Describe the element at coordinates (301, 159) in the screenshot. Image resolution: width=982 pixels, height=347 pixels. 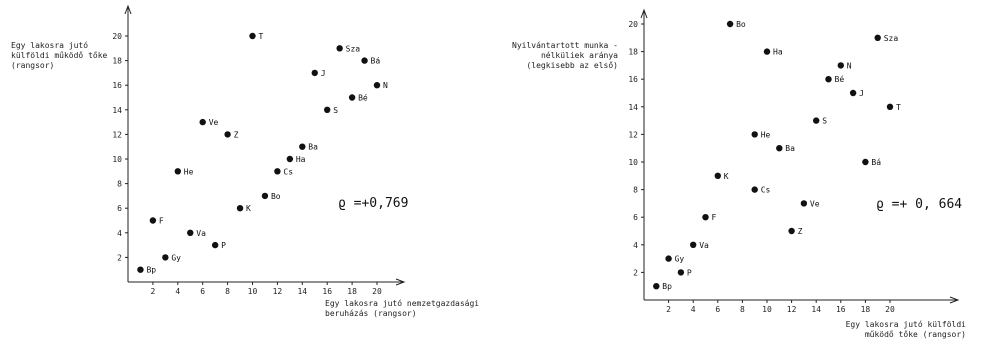
I see `data-point-label: Ha` at that location.